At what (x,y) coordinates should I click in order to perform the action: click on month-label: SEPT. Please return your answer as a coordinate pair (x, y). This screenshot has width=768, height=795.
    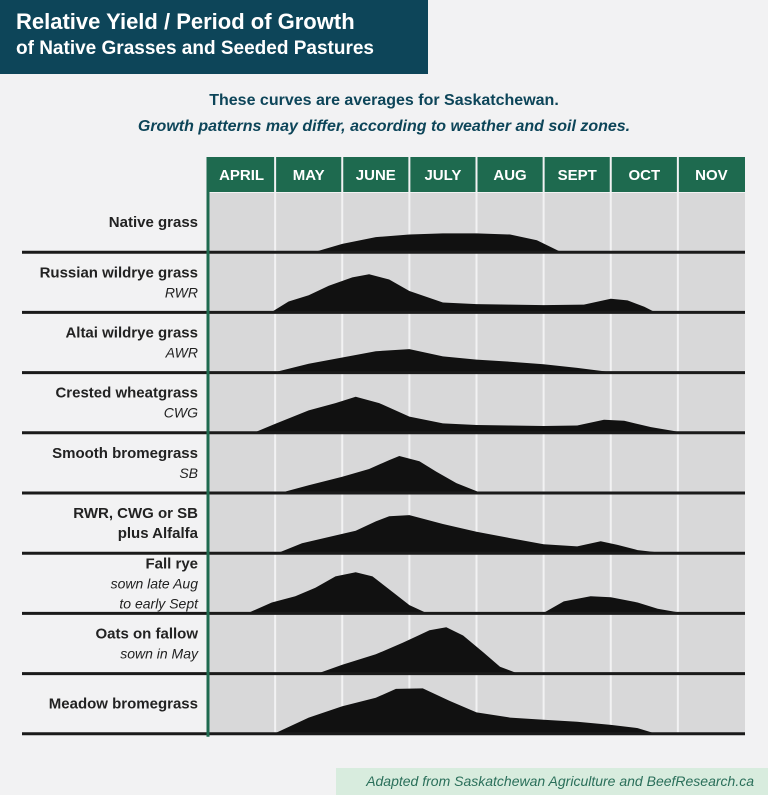
    Looking at the image, I should click on (577, 175).